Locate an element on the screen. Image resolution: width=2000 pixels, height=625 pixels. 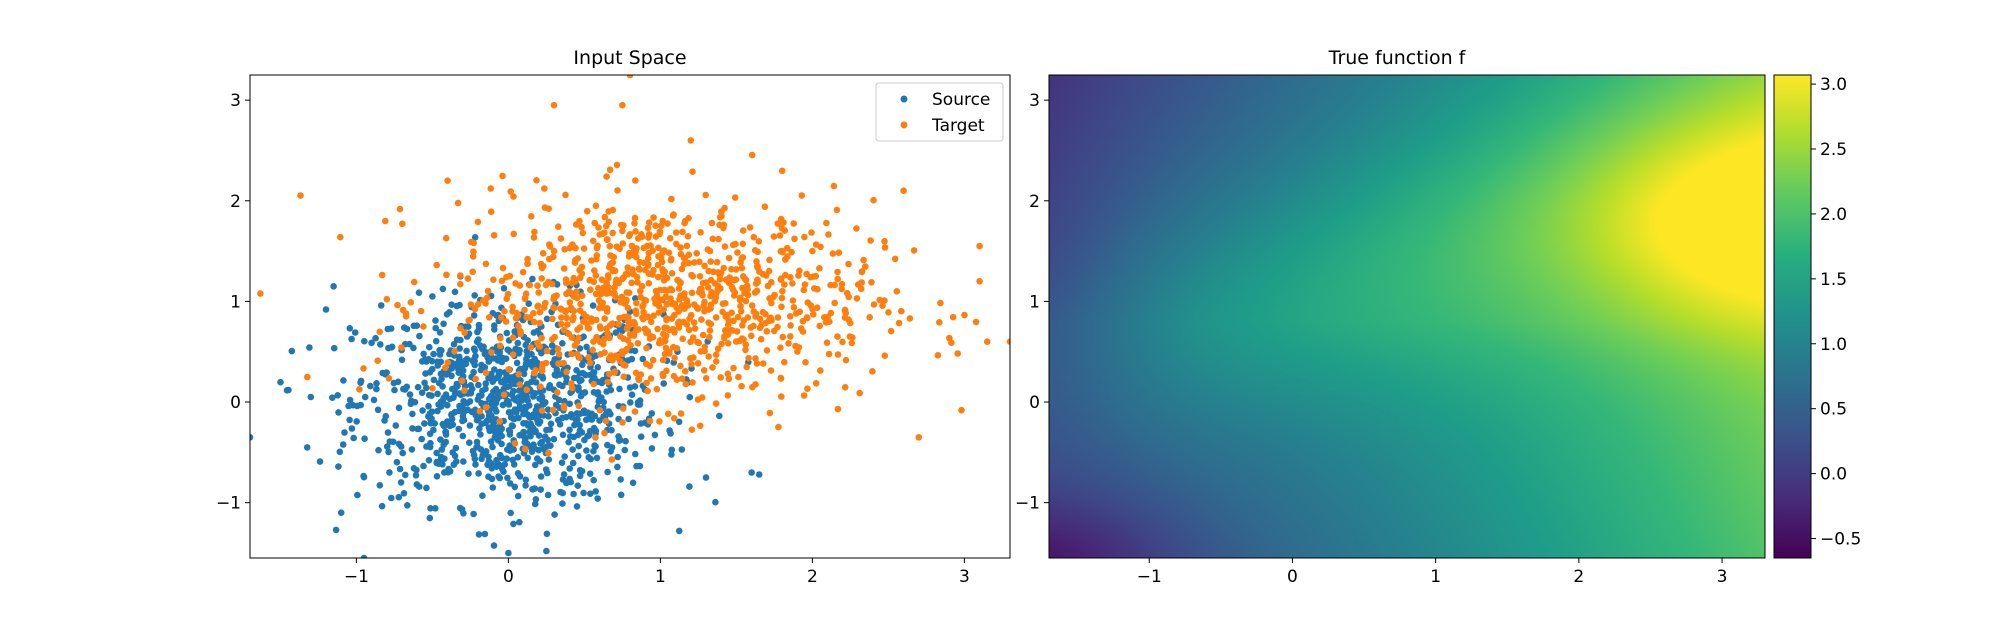
colorbar-tick-label: 1.0 is located at coordinates (1833, 345).